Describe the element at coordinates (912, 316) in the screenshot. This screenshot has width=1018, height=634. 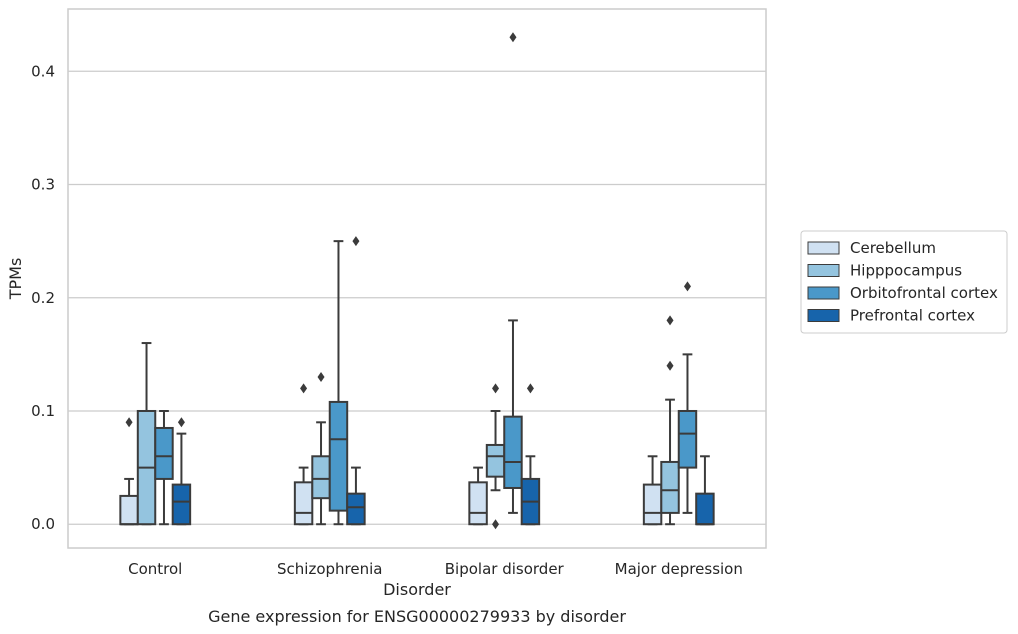
I see `legend-label: Prefrontal cortex` at that location.